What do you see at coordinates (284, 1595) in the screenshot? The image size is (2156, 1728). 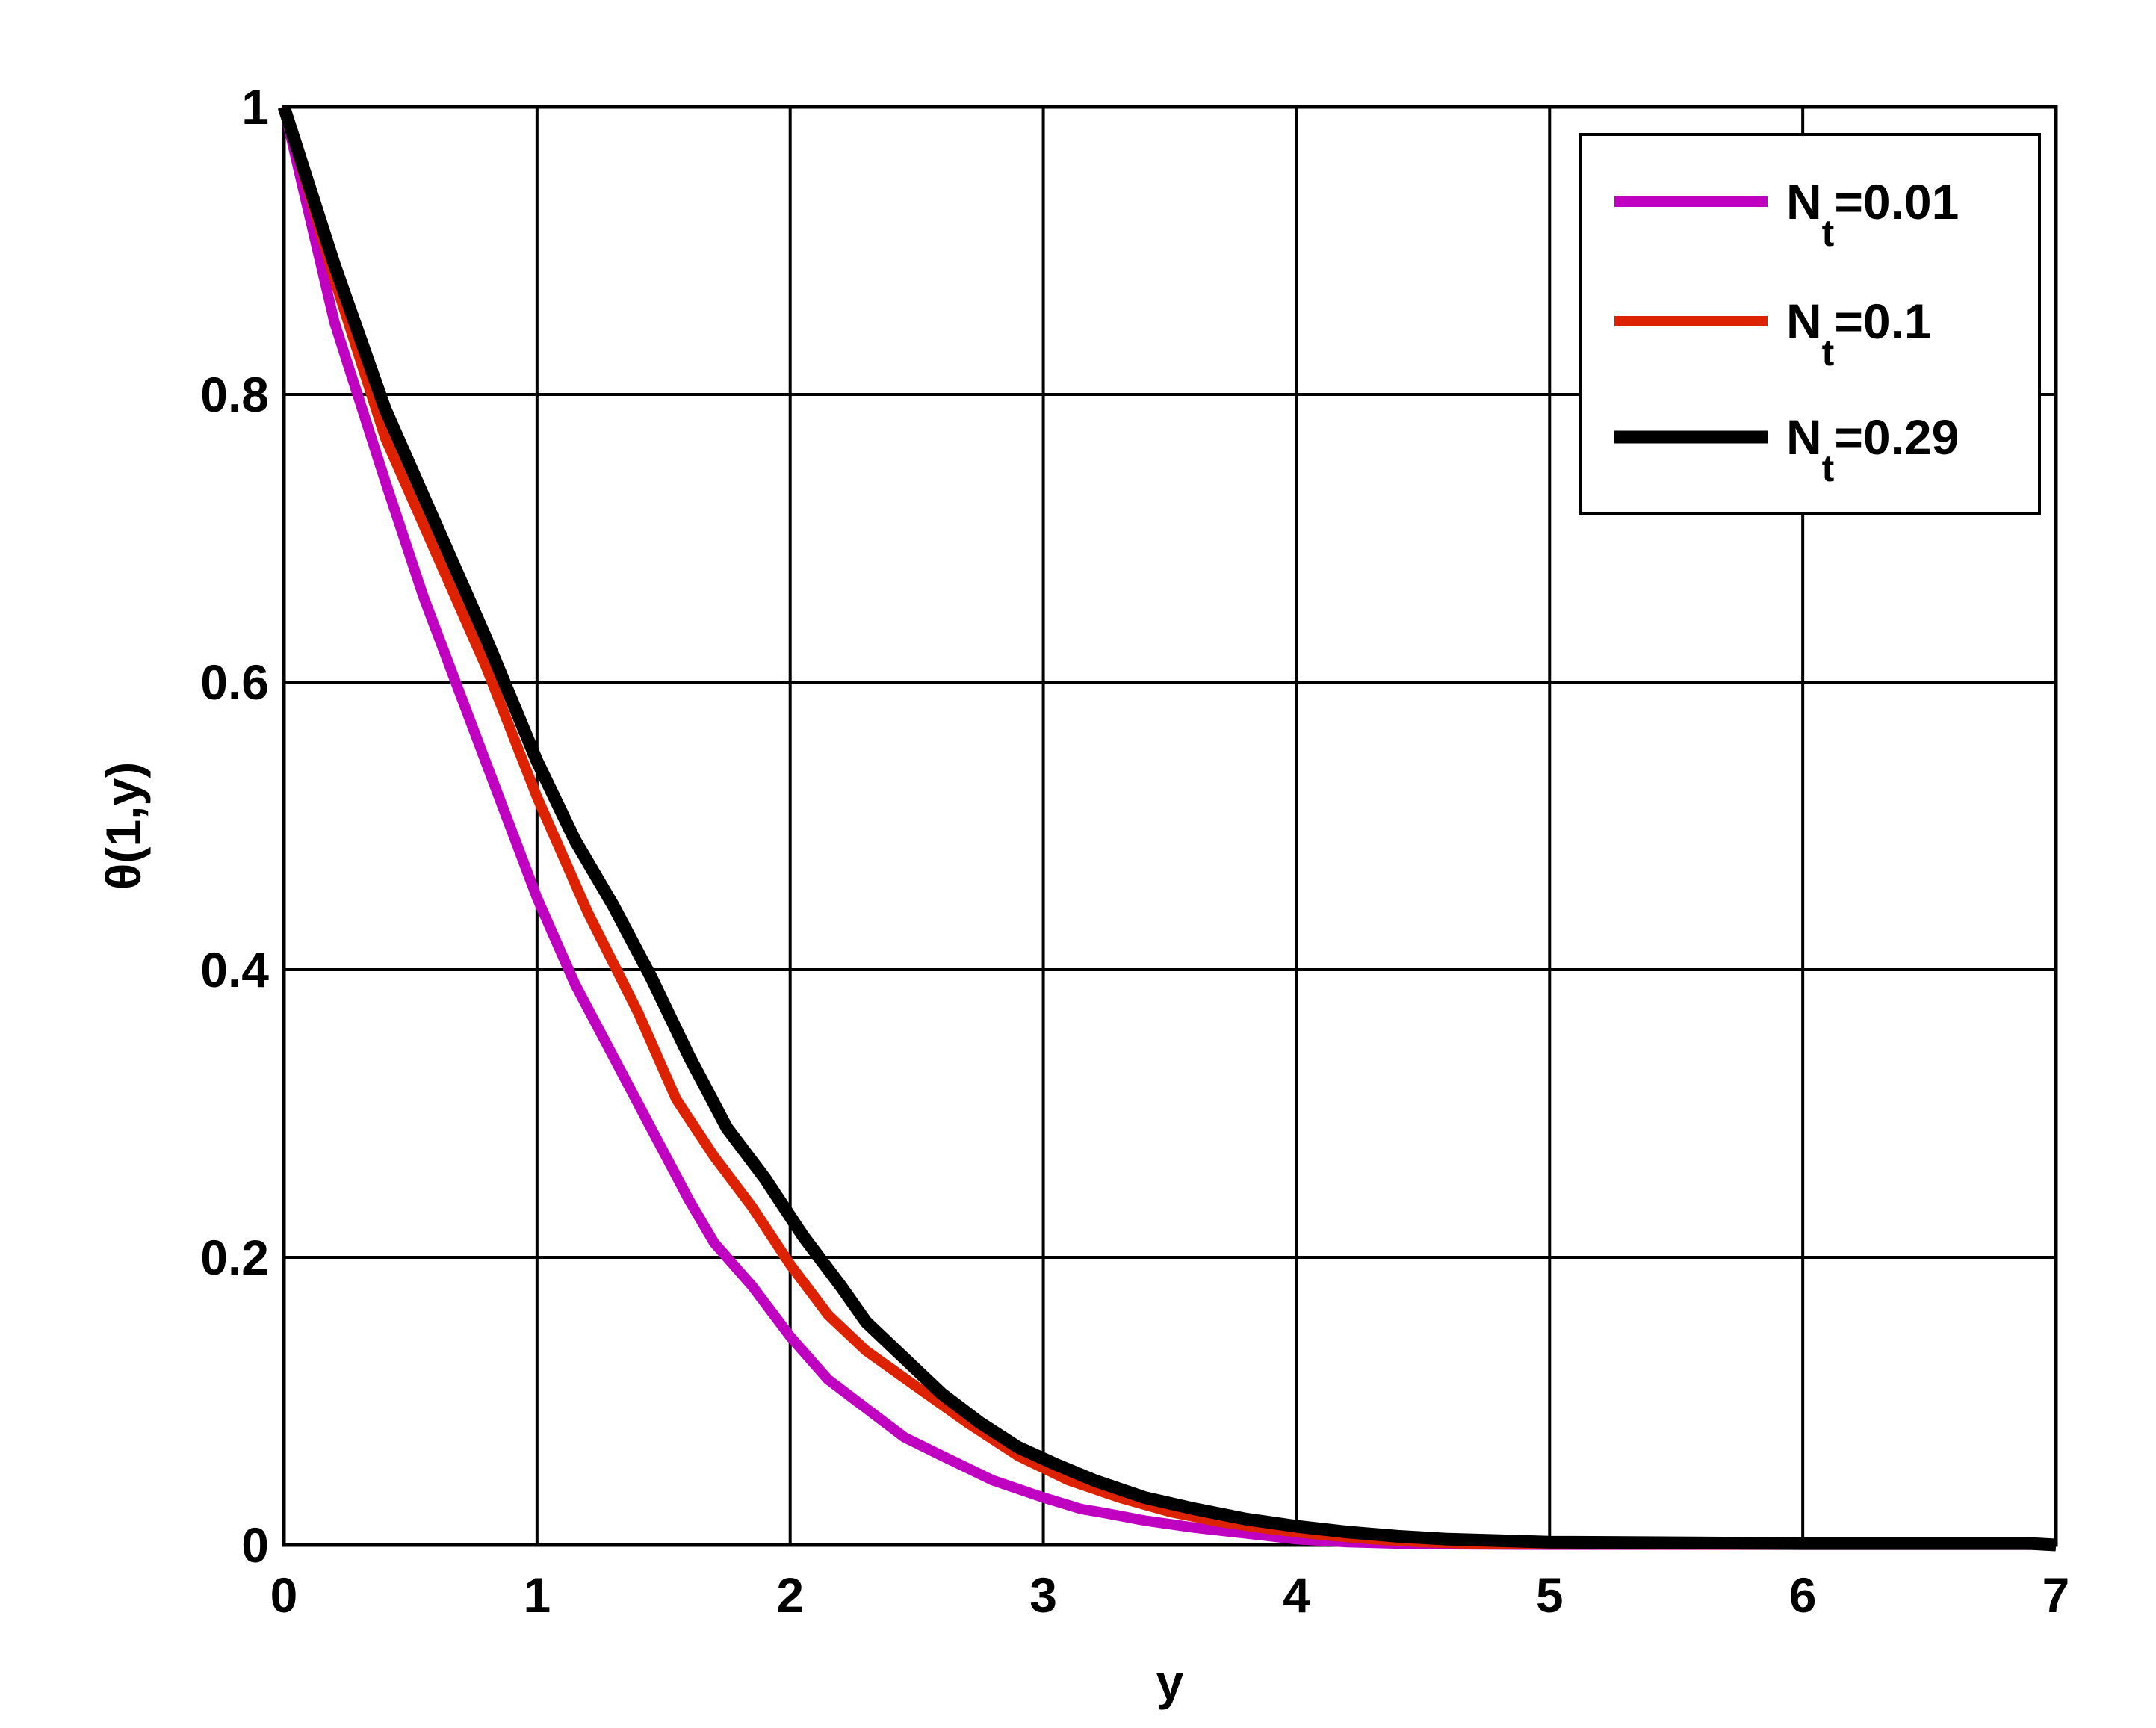 I see `x-tick-label: 0` at bounding box center [284, 1595].